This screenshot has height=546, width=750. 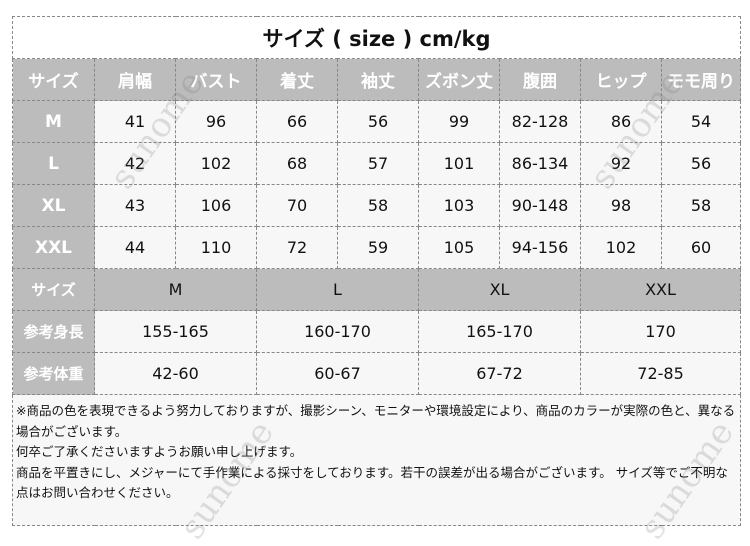 I want to click on table-cell: 43, so click(x=135, y=205).